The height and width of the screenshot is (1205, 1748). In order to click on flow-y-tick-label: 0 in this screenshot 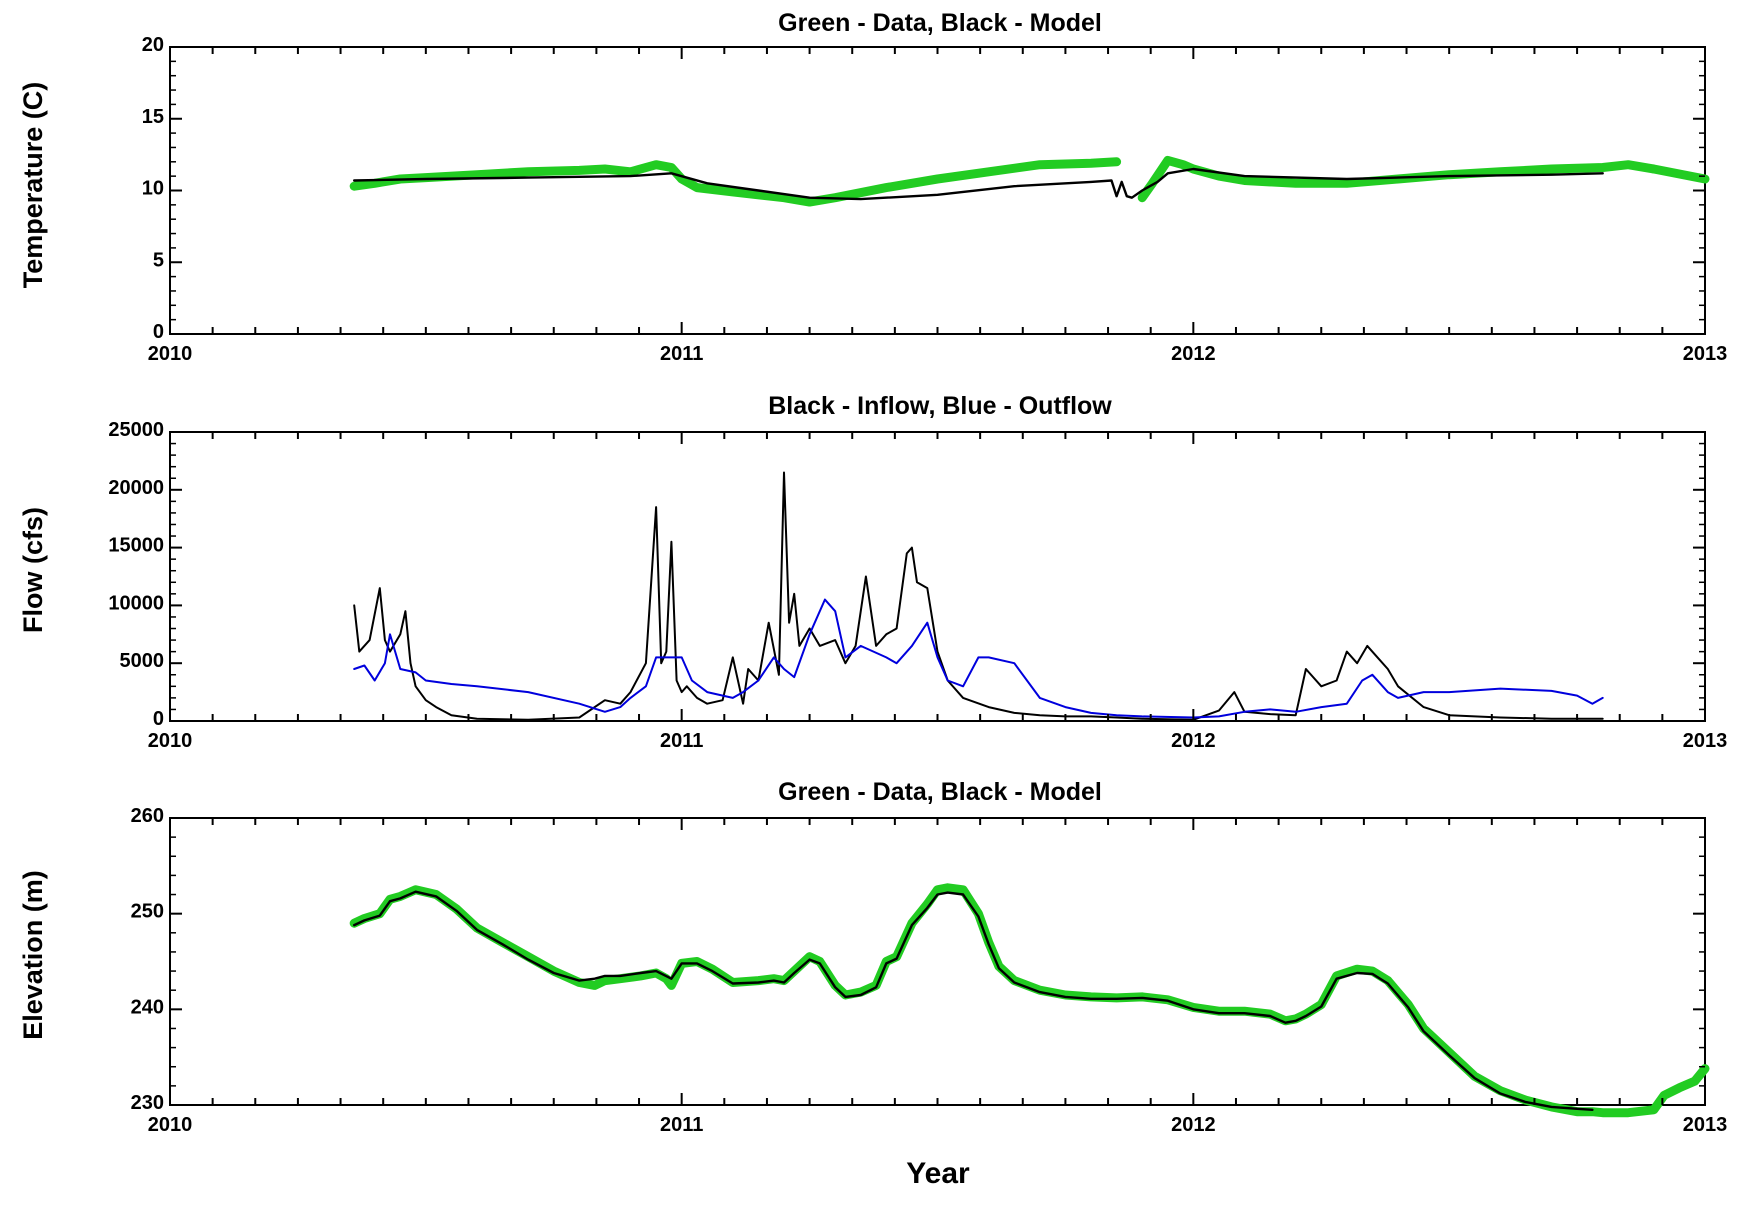, I will do `click(158, 719)`.